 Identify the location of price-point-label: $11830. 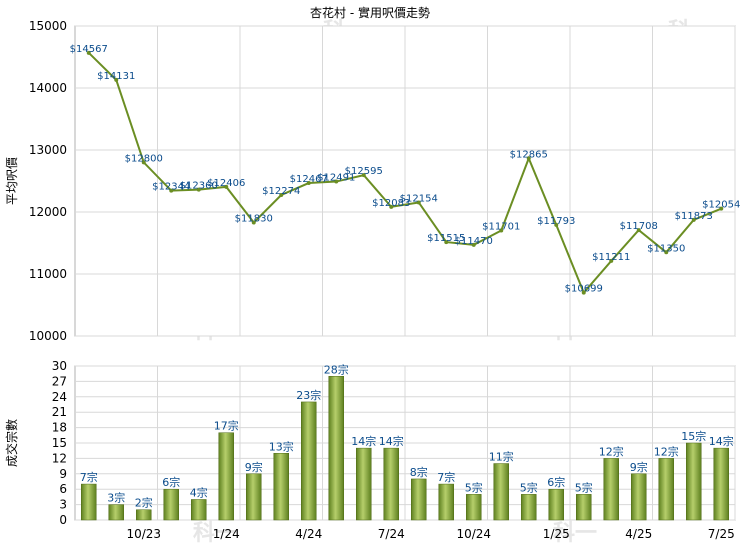
(254, 219).